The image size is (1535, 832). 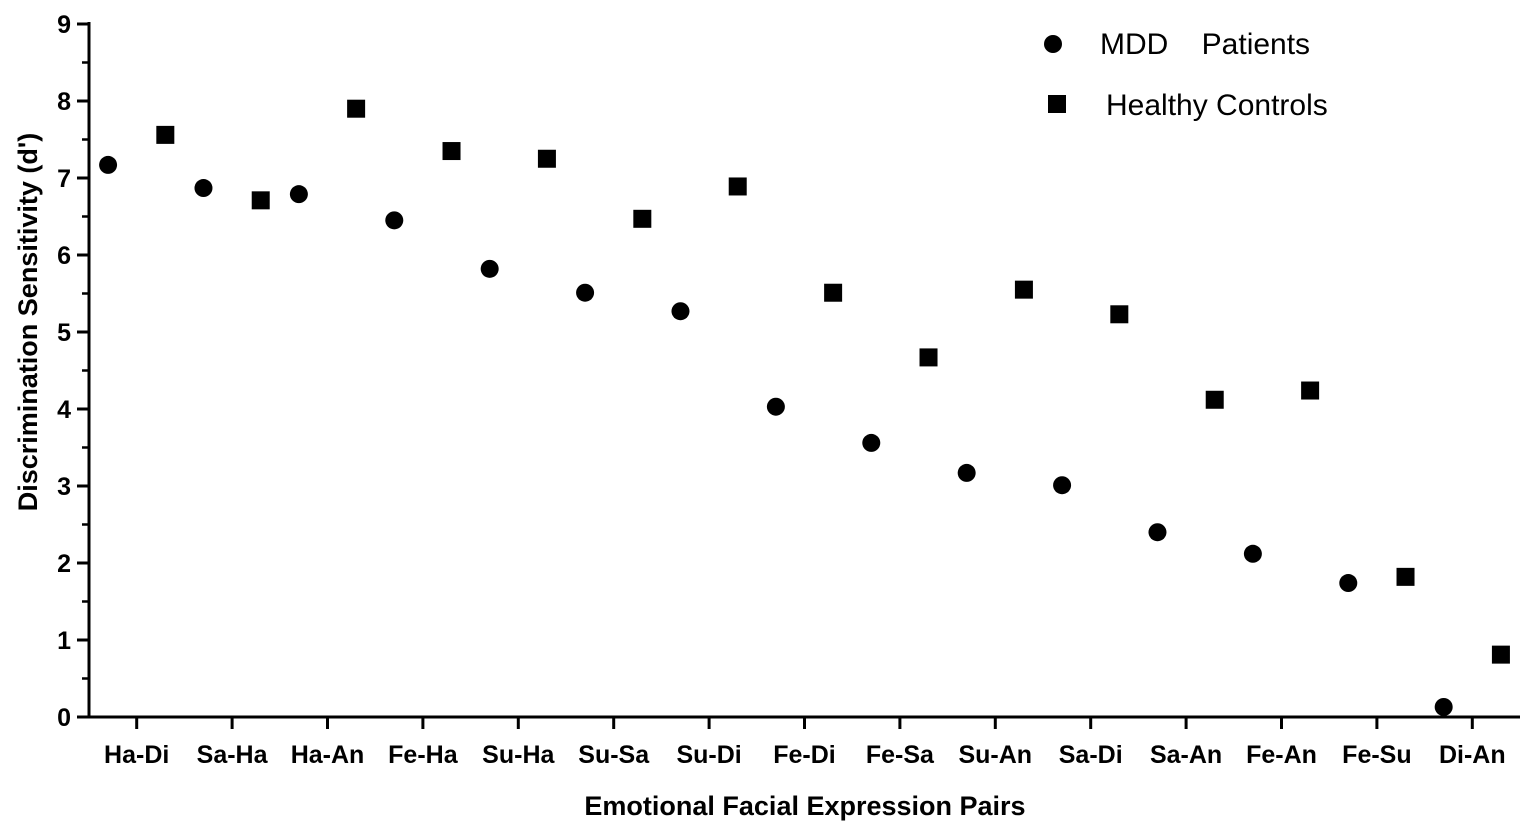 I want to click on legend-marker-healthy-controls, so click(x=1057, y=104).